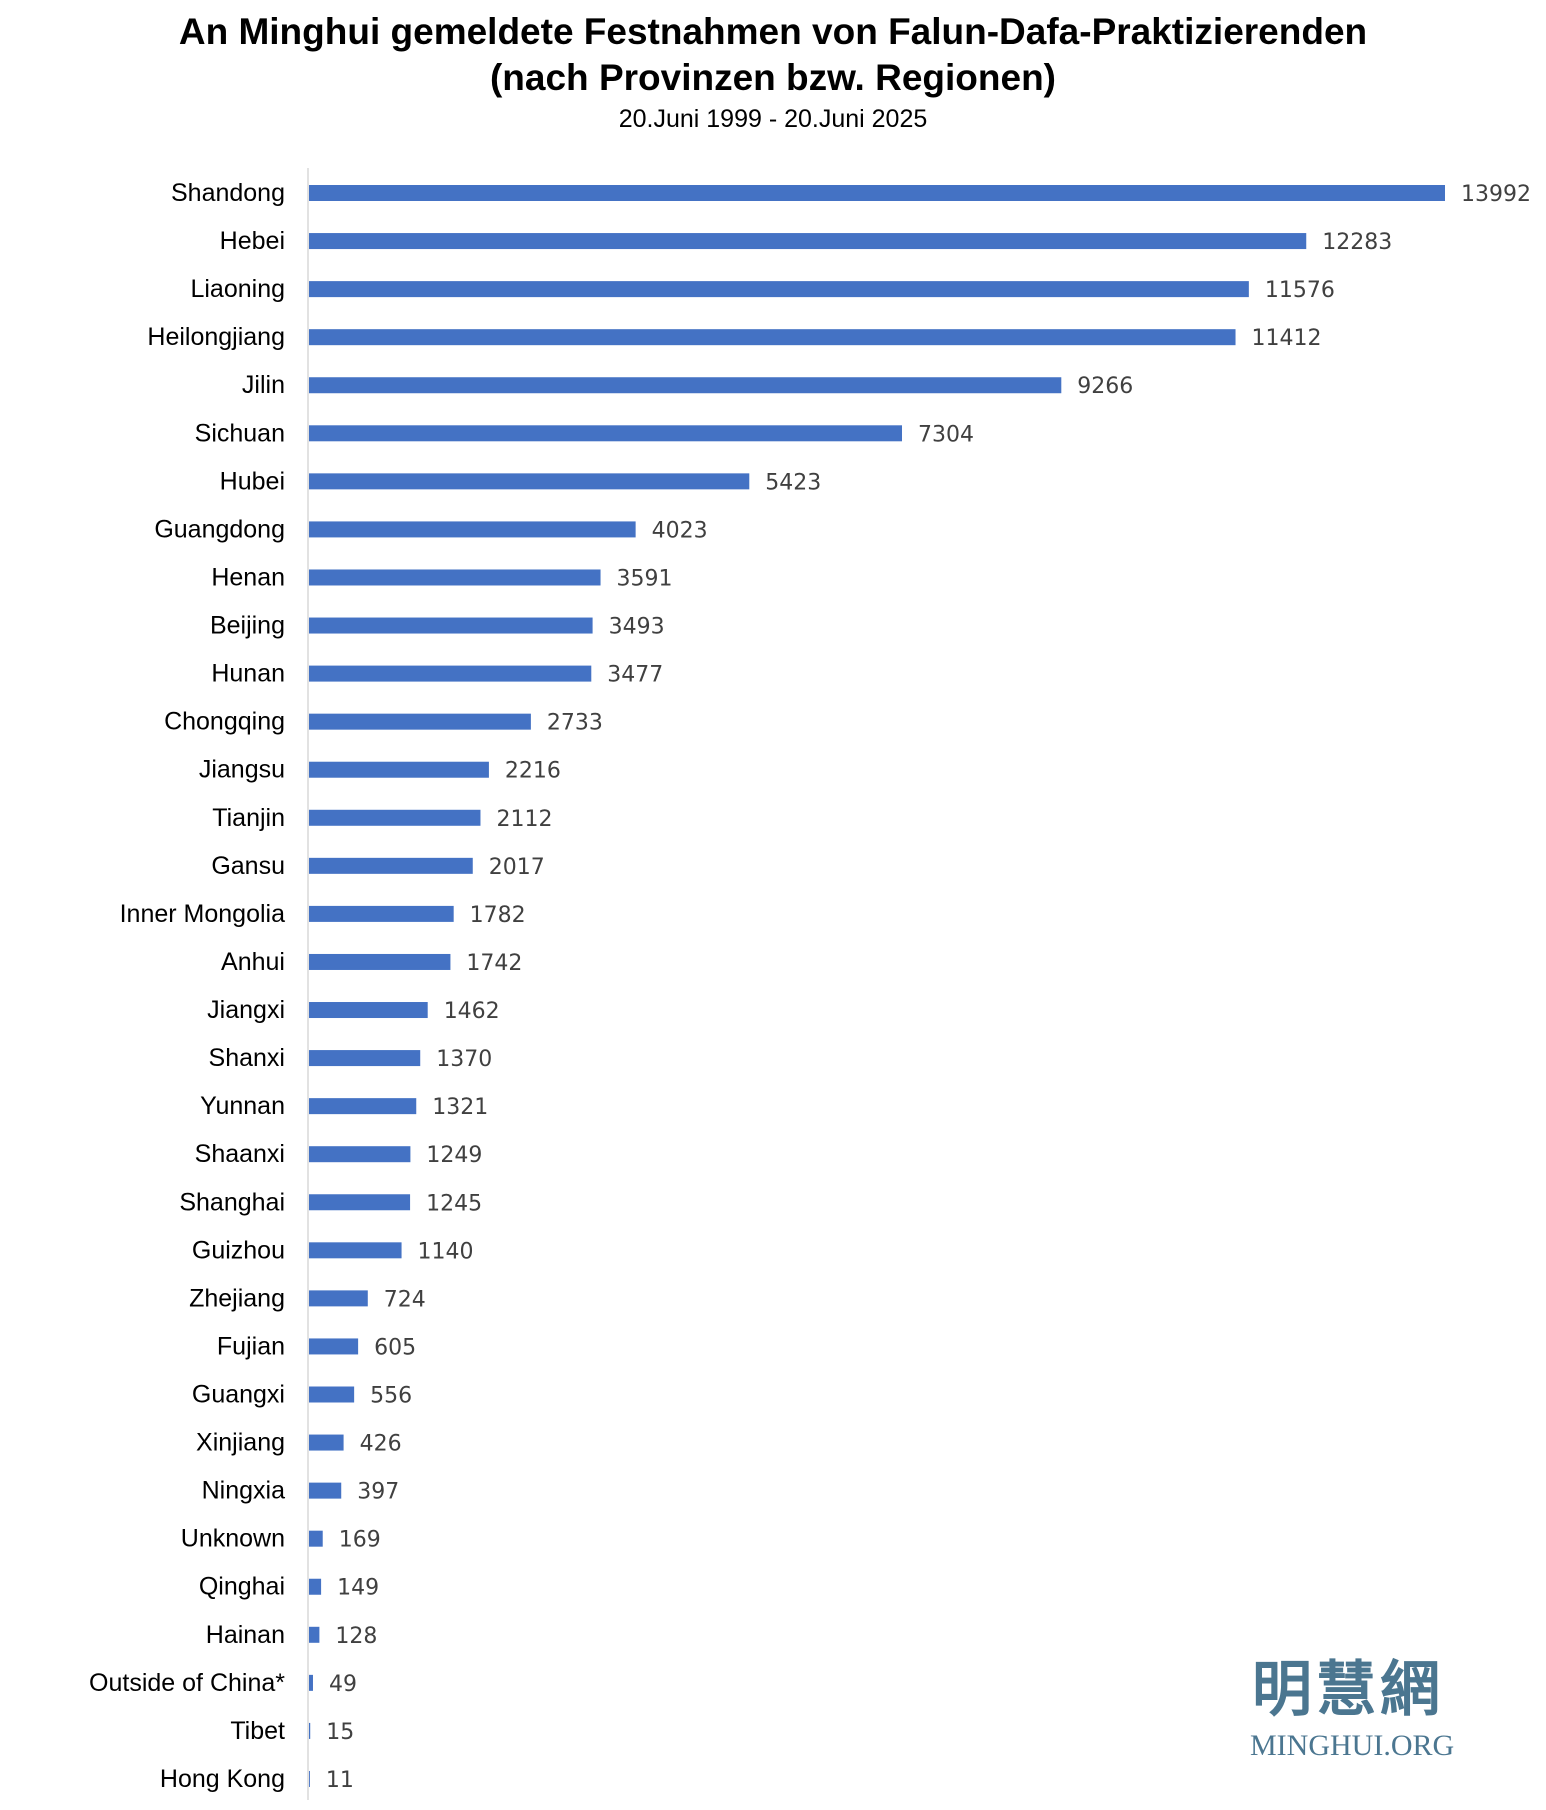  I want to click on data-label: 1249, so click(454, 1155).